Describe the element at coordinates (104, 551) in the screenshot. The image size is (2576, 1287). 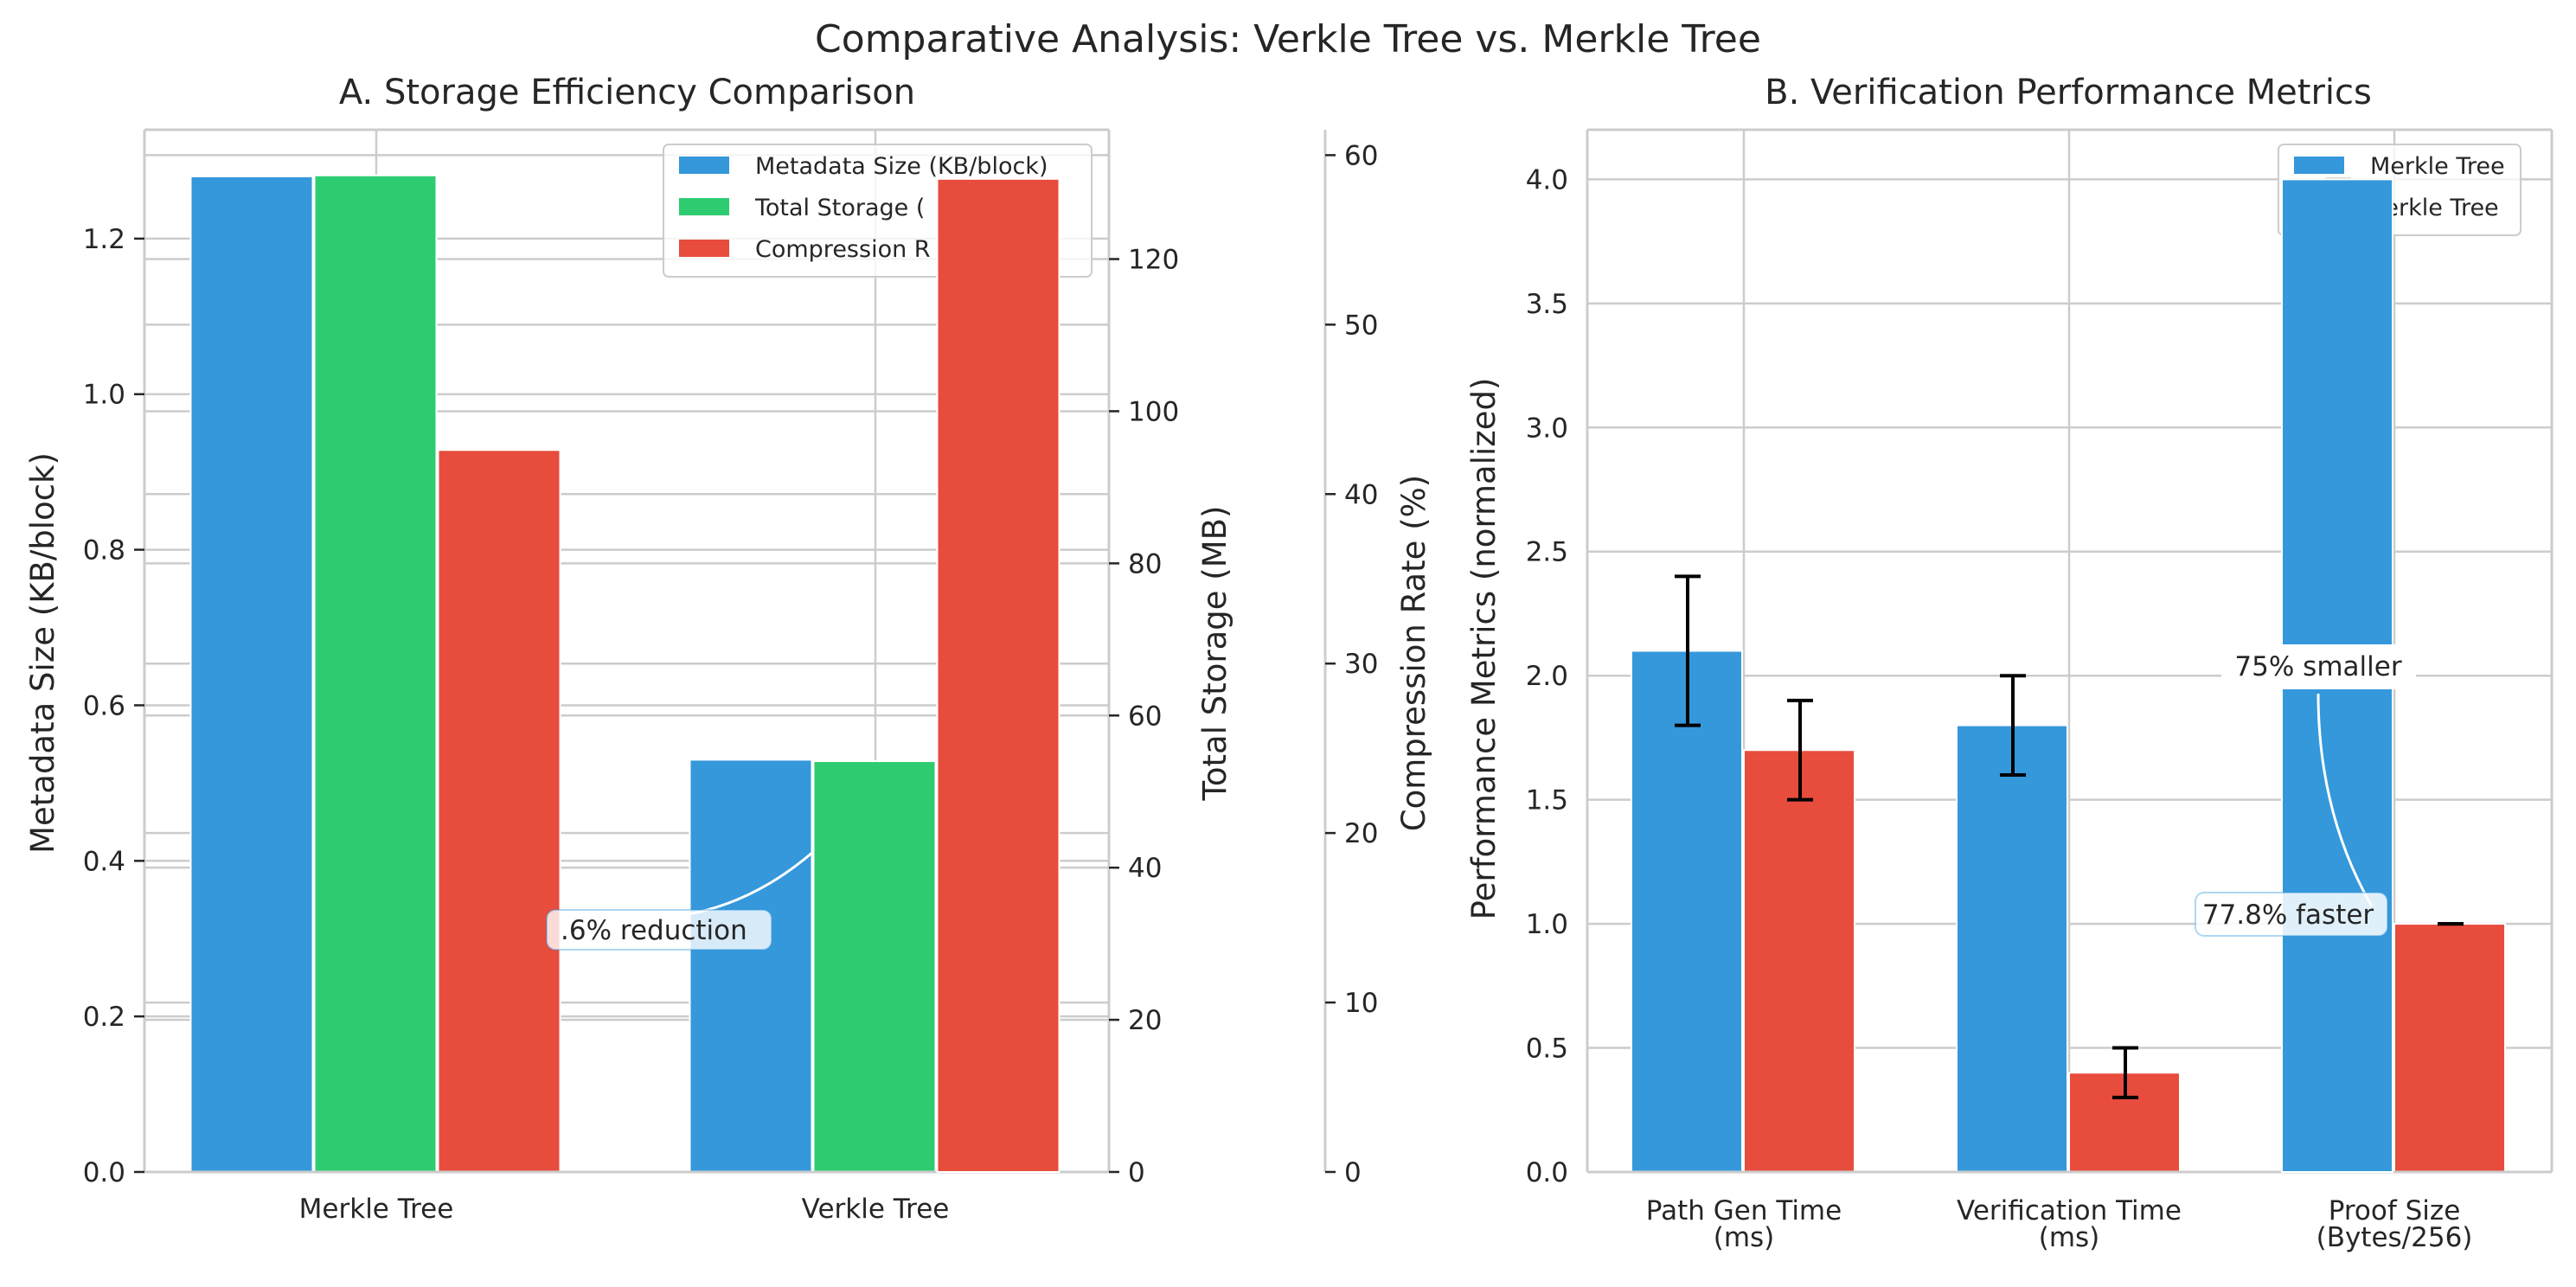
I see `panel-a-ticklabel-left-4: 0.8` at that location.